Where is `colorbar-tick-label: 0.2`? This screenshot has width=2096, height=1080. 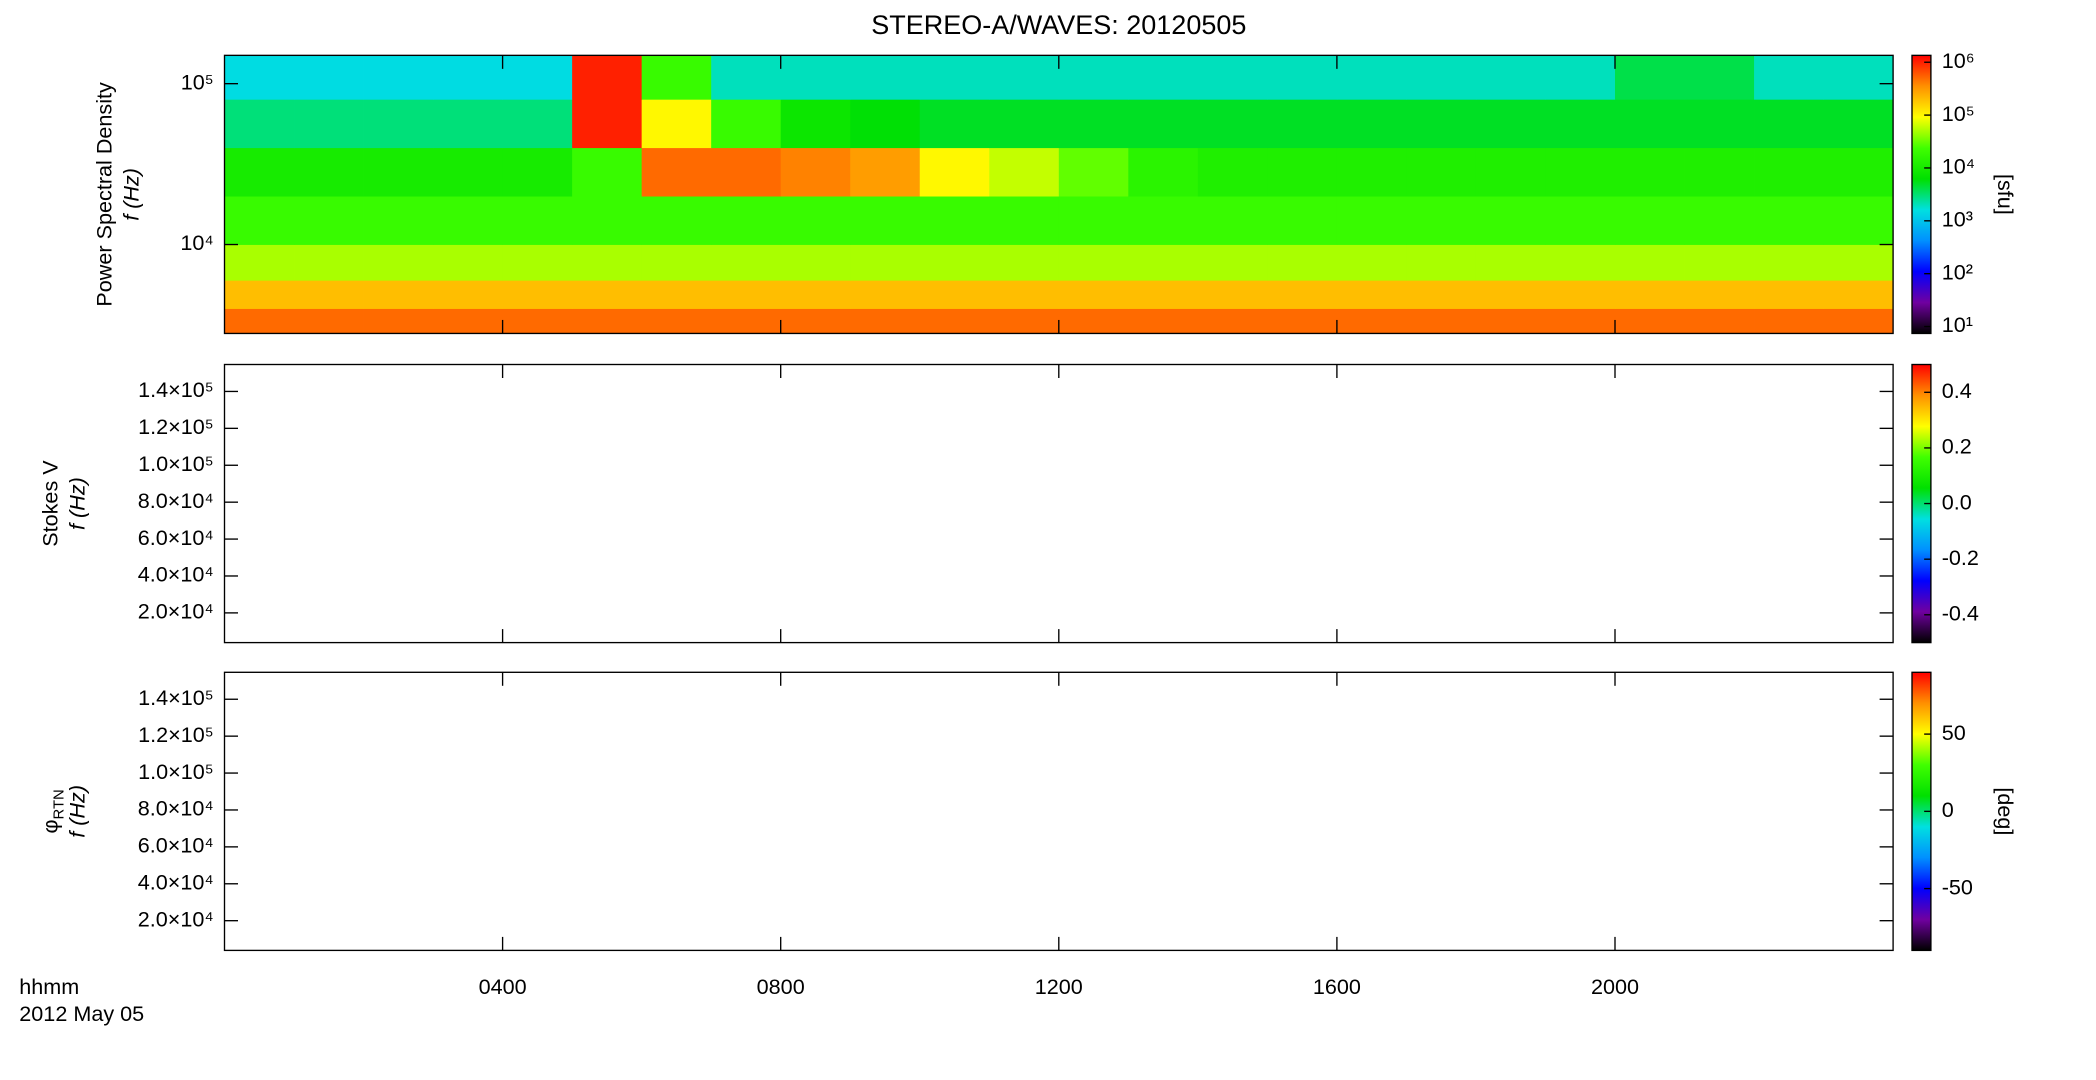 colorbar-tick-label: 0.2 is located at coordinates (1957, 446).